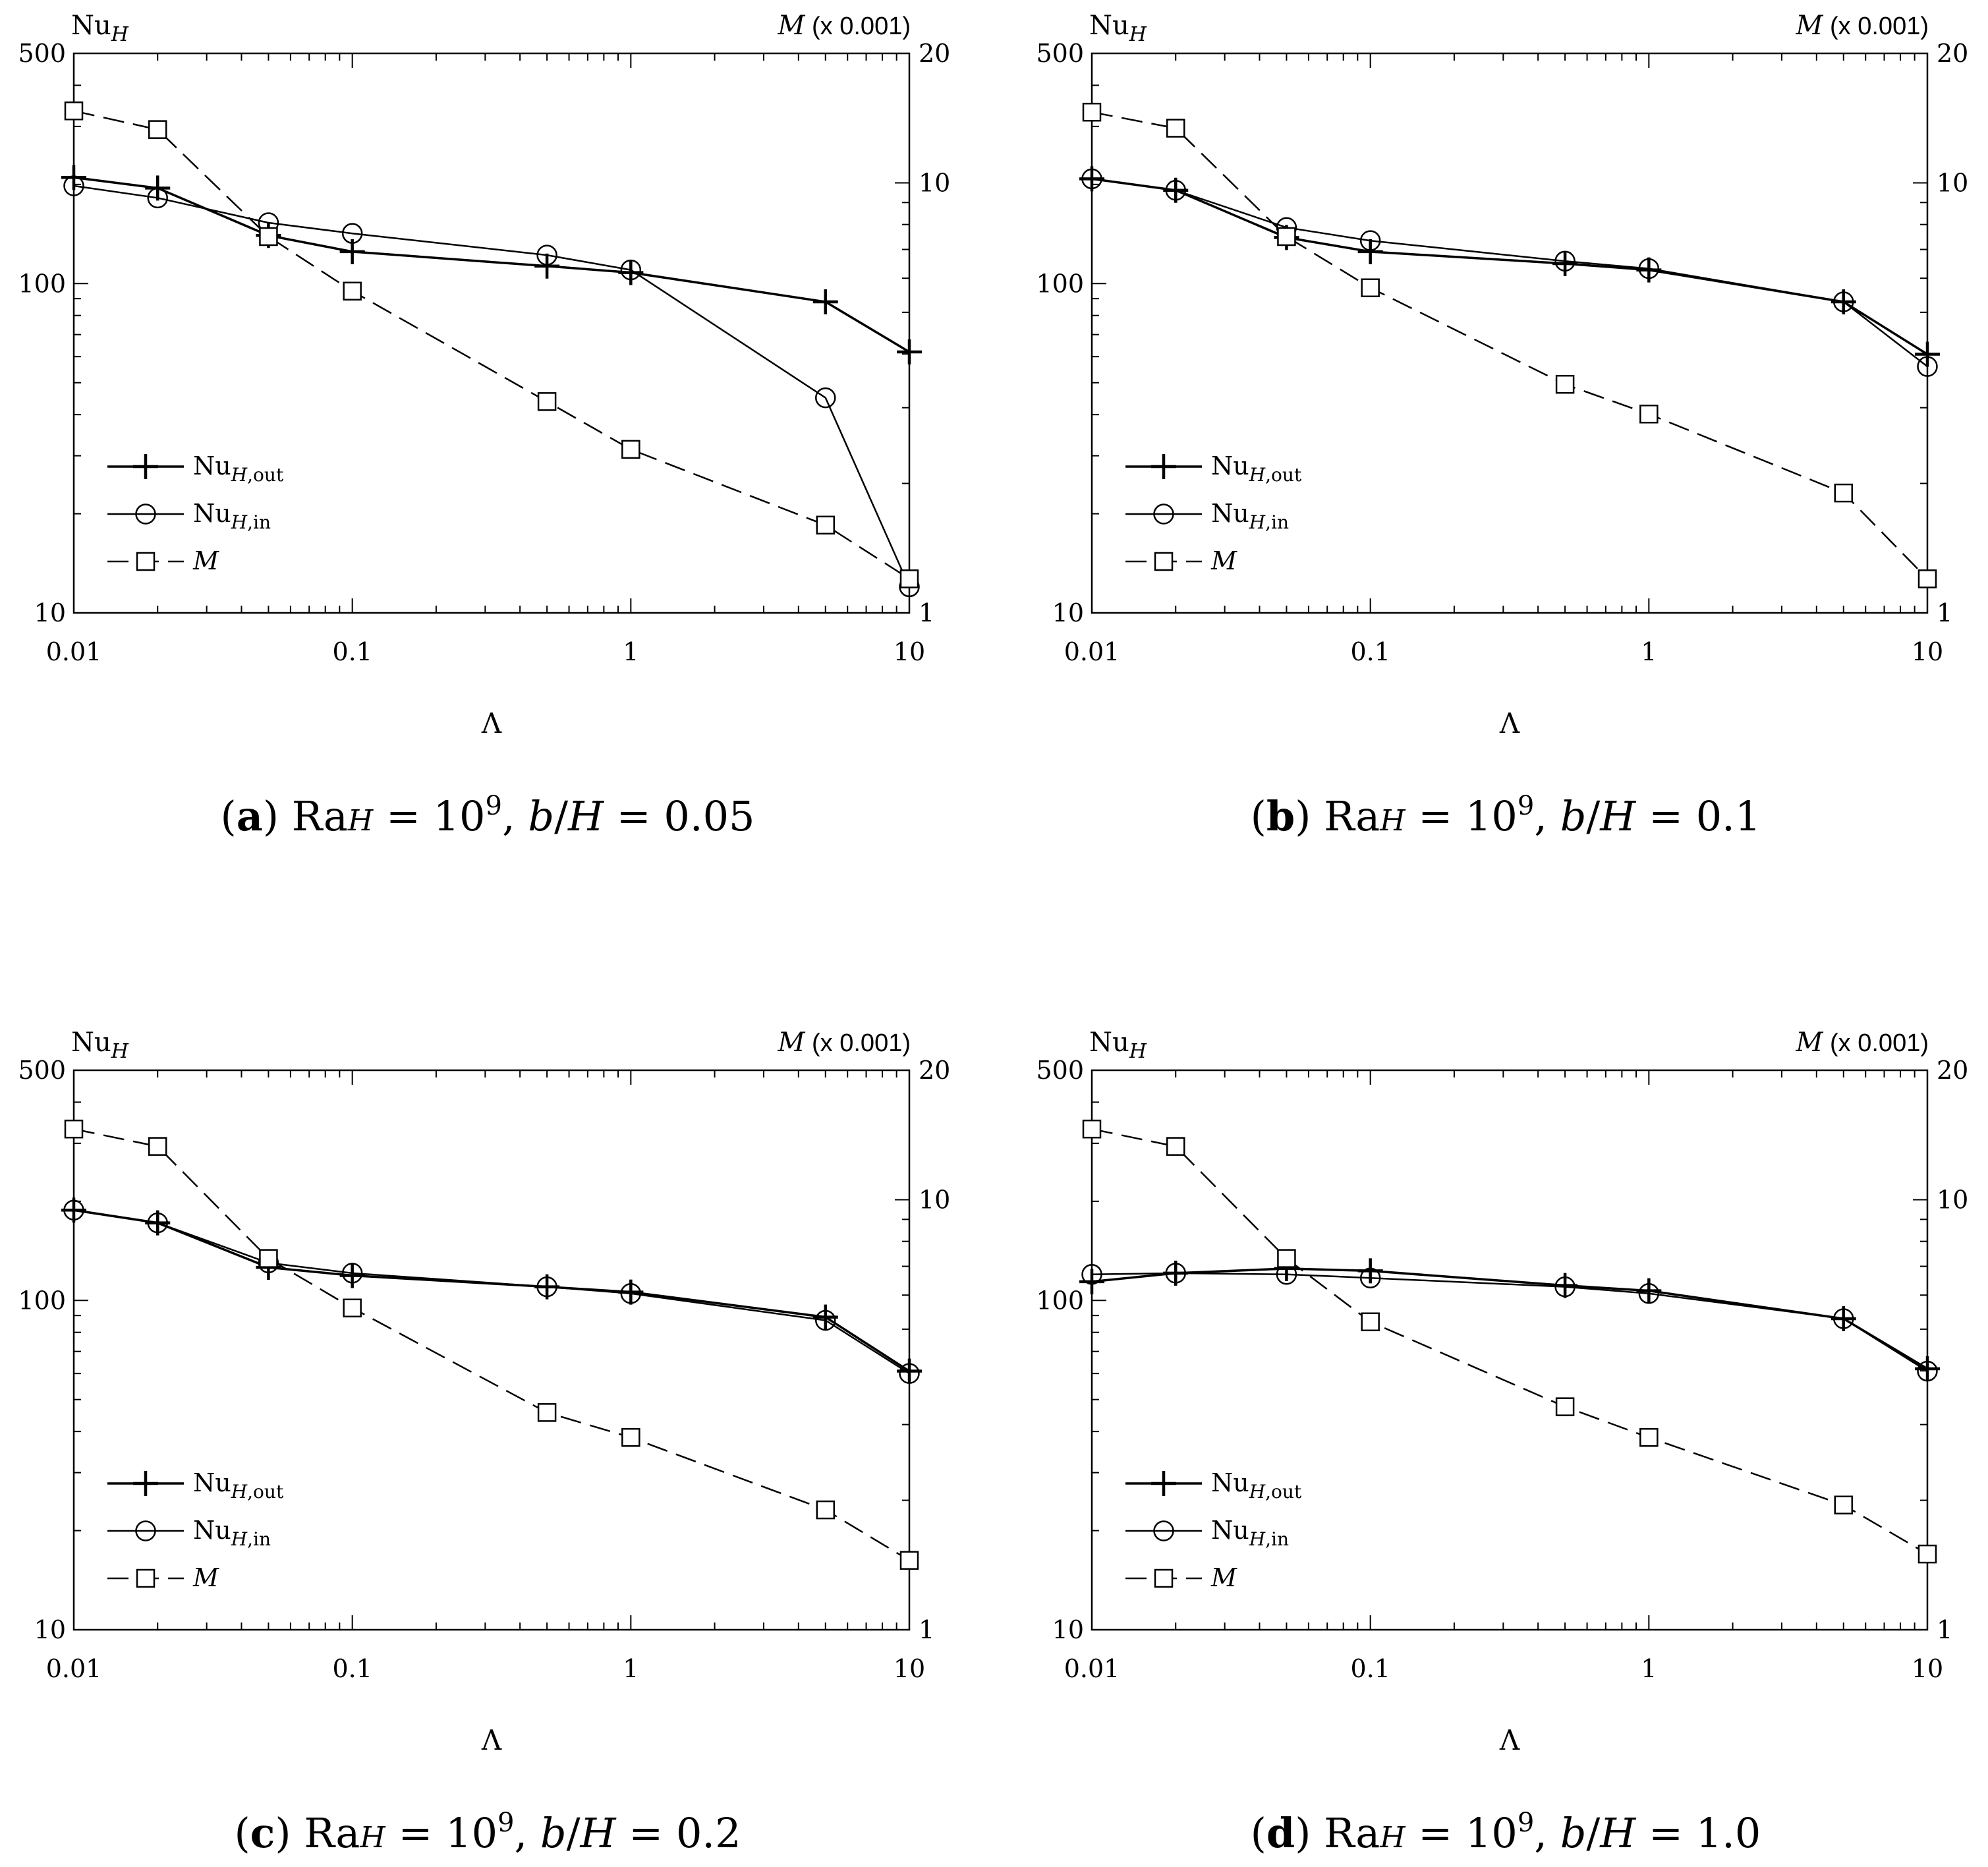 The height and width of the screenshot is (1867, 1988). Describe the element at coordinates (1952, 53) in the screenshot. I see `y2-tick-label: 20` at that location.